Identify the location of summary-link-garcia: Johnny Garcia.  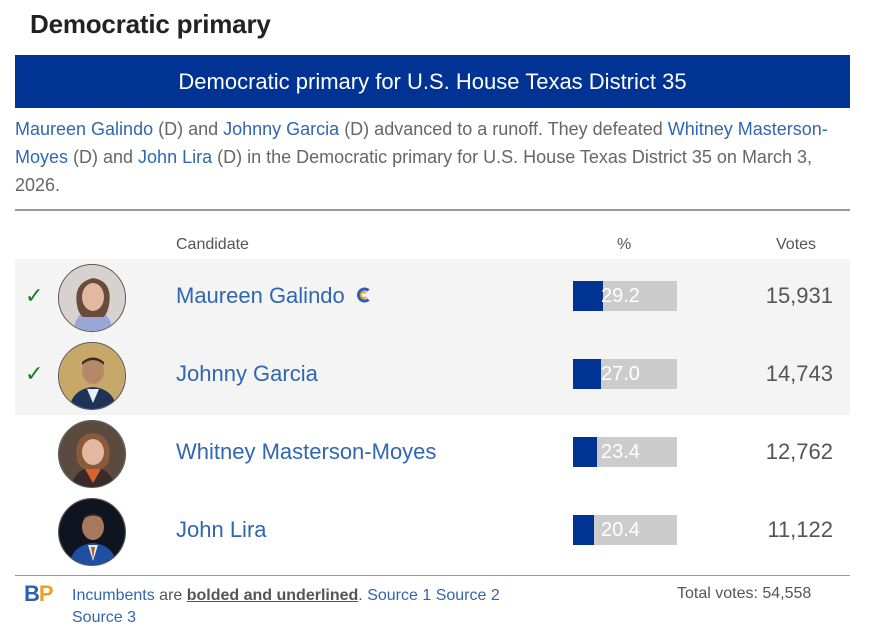
(281, 129).